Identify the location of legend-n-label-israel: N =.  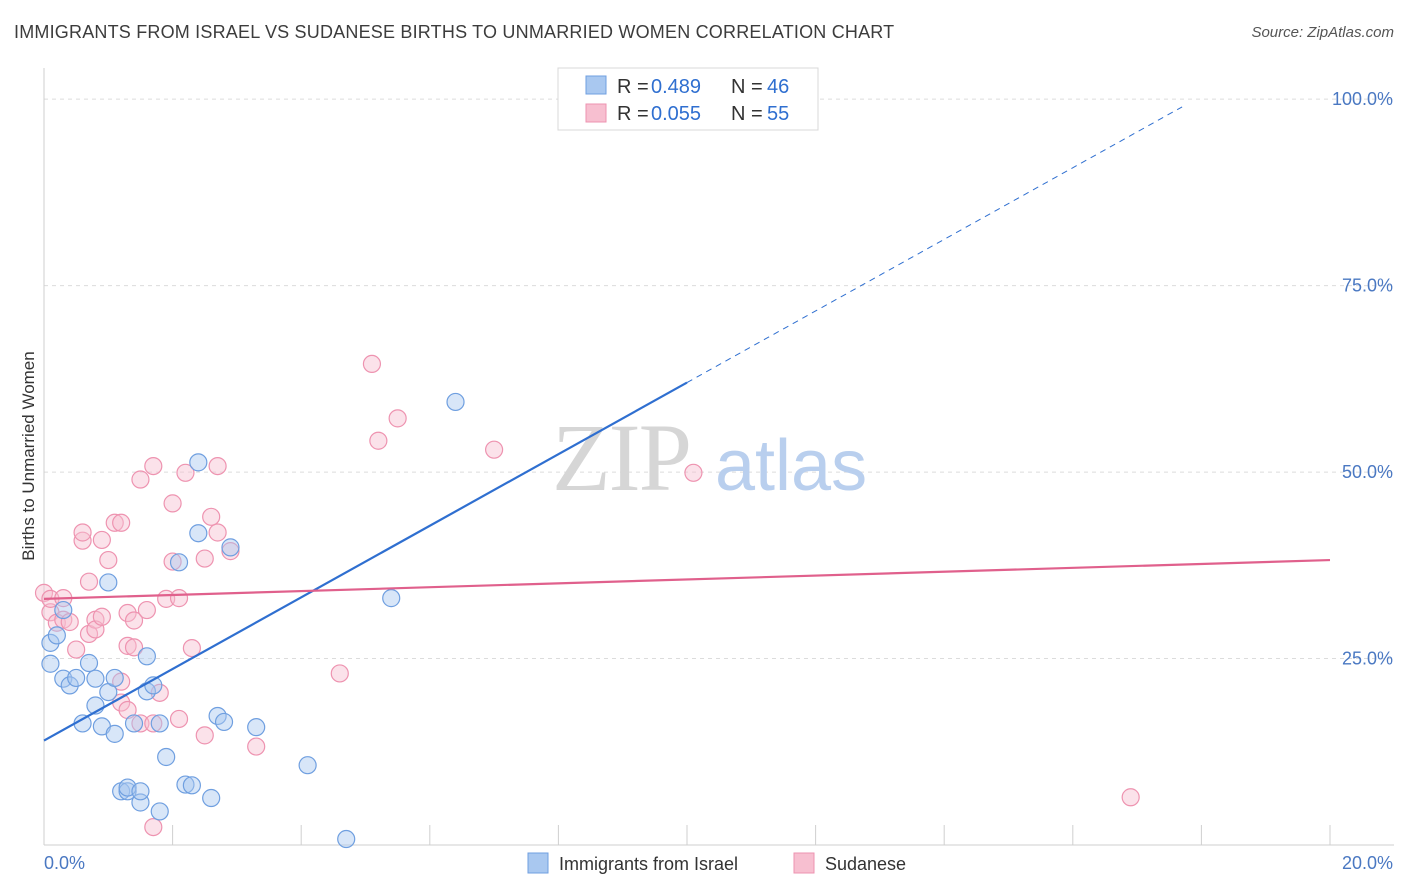
(747, 87).